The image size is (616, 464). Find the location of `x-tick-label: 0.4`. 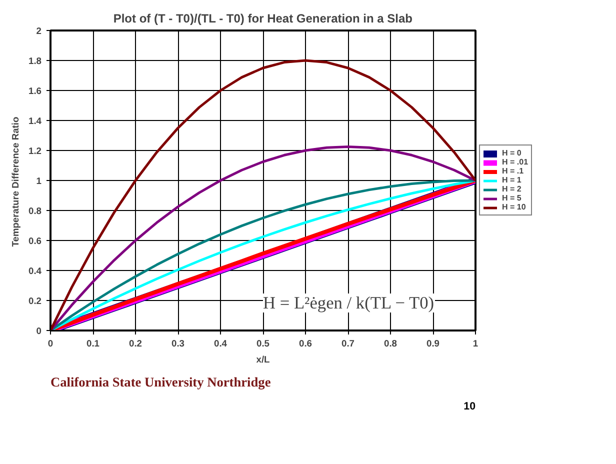

x-tick-label: 0.4 is located at coordinates (221, 343).